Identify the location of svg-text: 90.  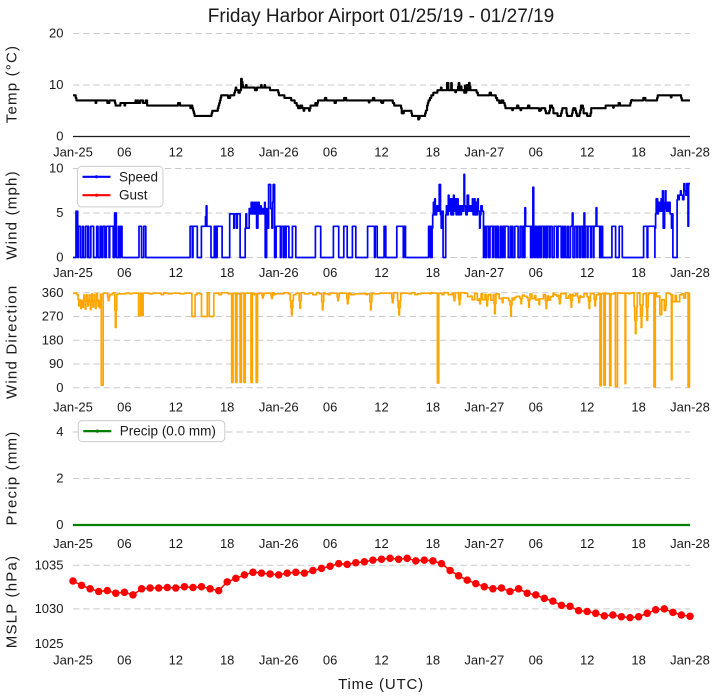
(56, 363).